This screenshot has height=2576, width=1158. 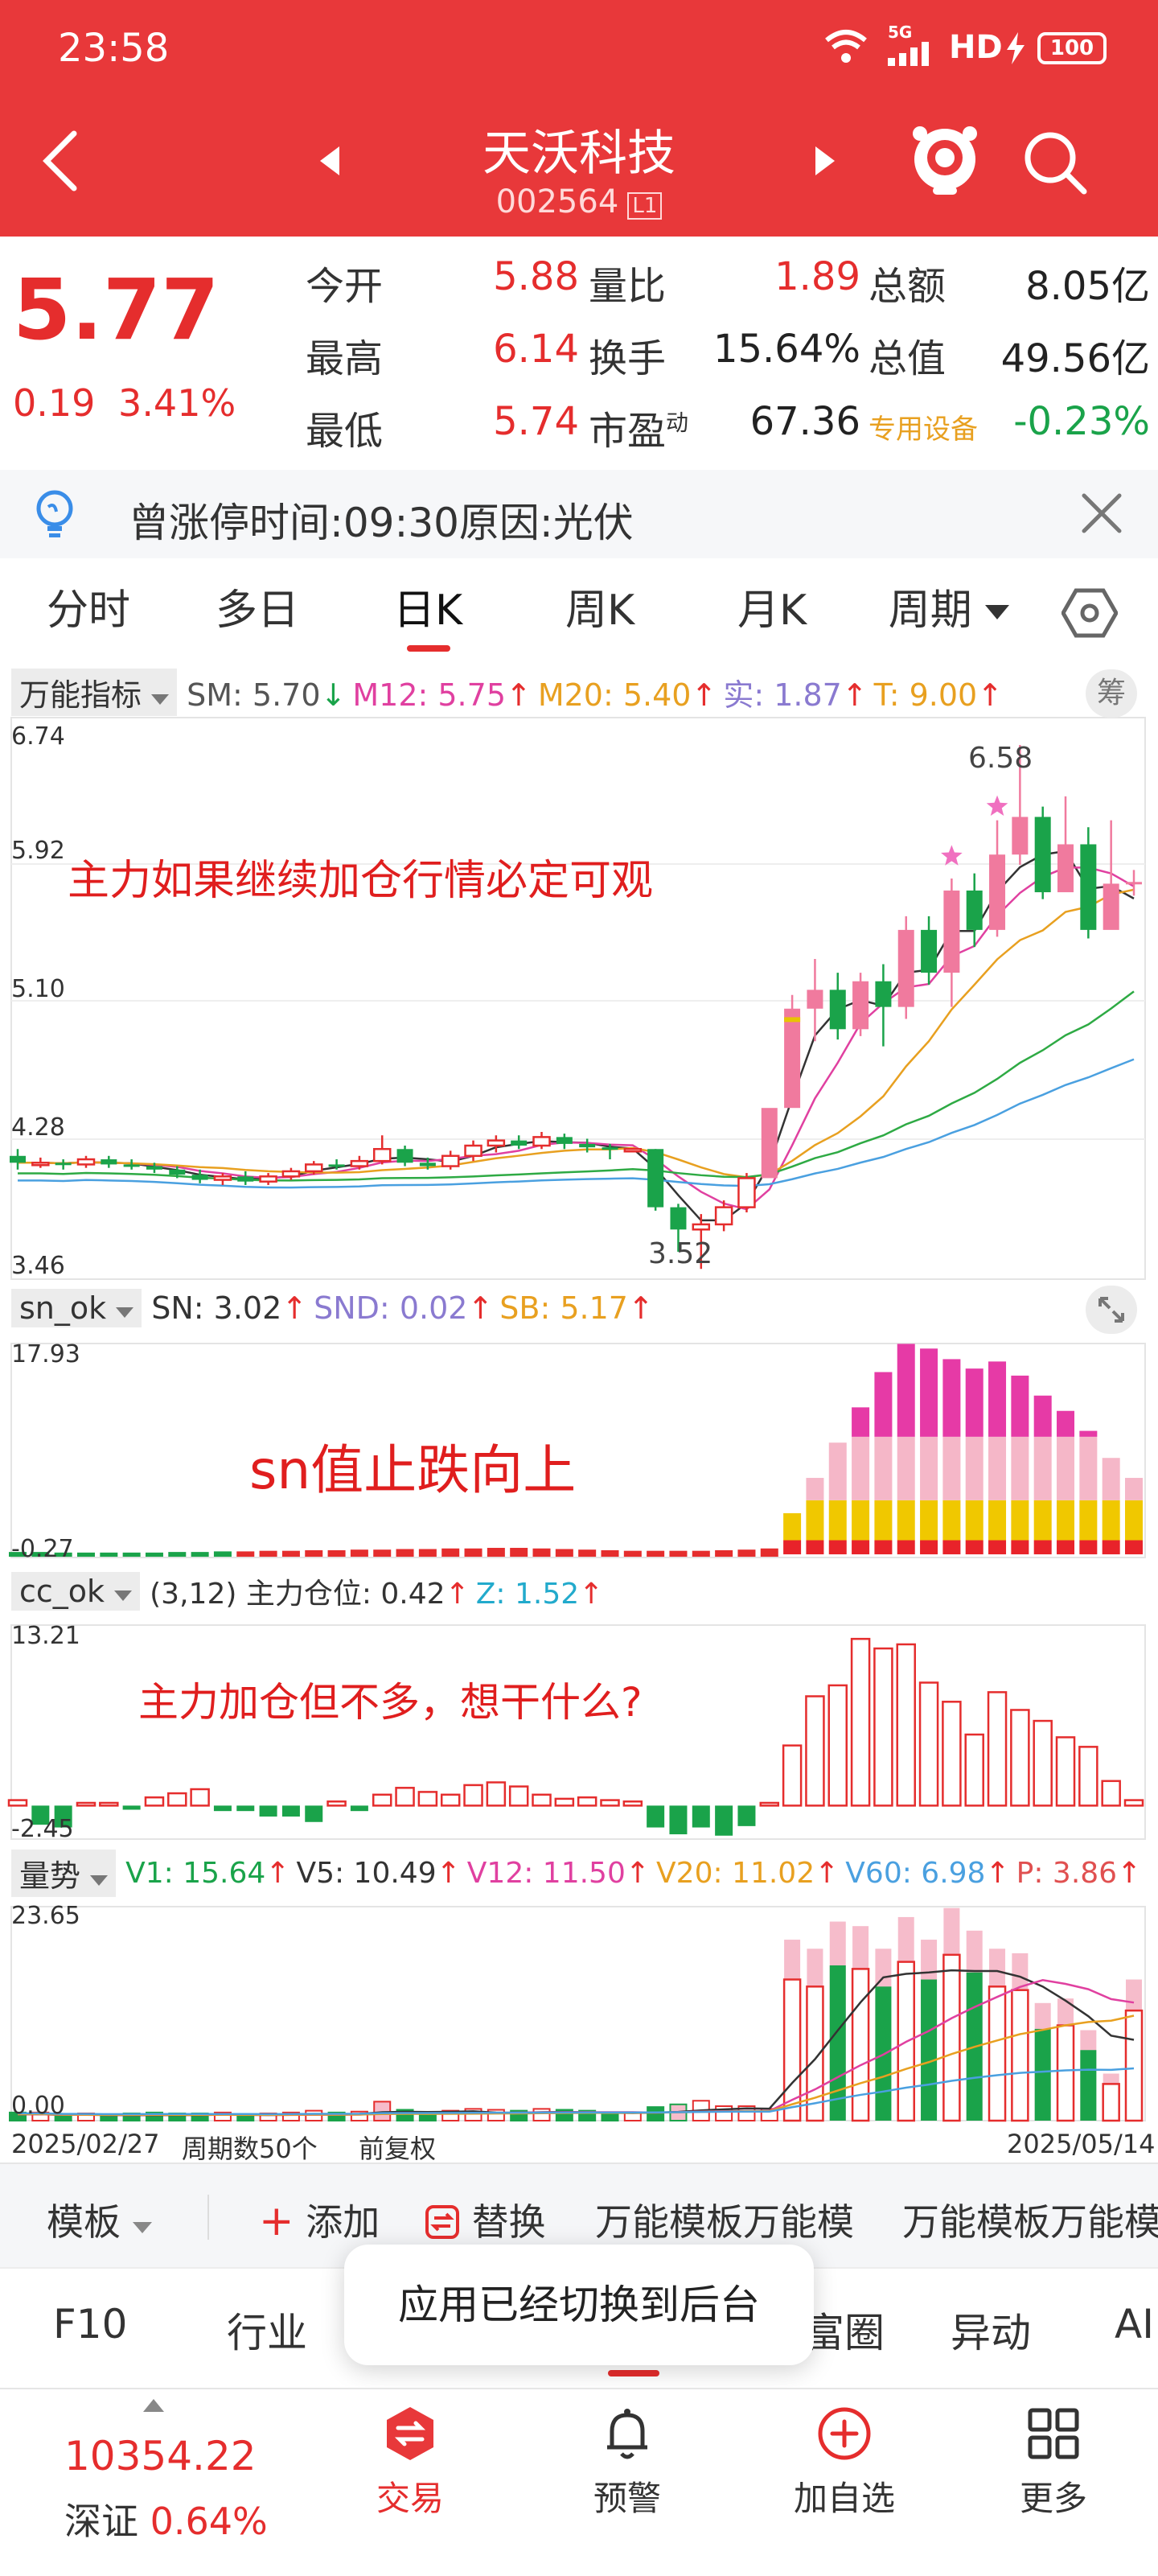 What do you see at coordinates (99, 2219) in the screenshot?
I see `template-selector: 模板` at bounding box center [99, 2219].